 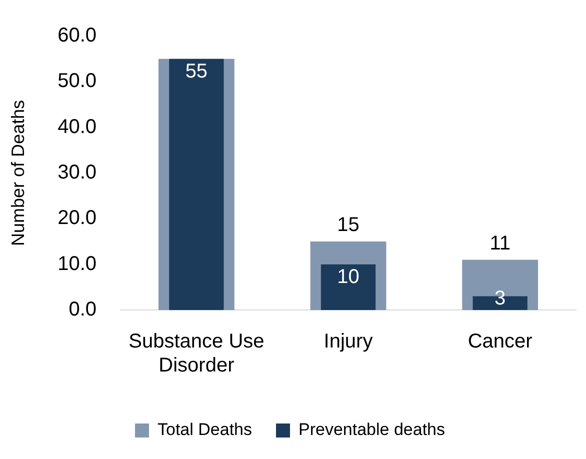 What do you see at coordinates (348, 277) in the screenshot?
I see `data-label: 10` at bounding box center [348, 277].